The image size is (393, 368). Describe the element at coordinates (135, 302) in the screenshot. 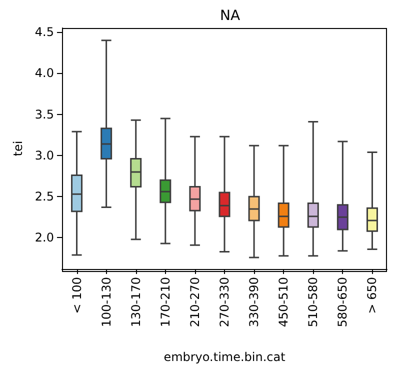

I see `x-tick-label: 130-170` at that location.